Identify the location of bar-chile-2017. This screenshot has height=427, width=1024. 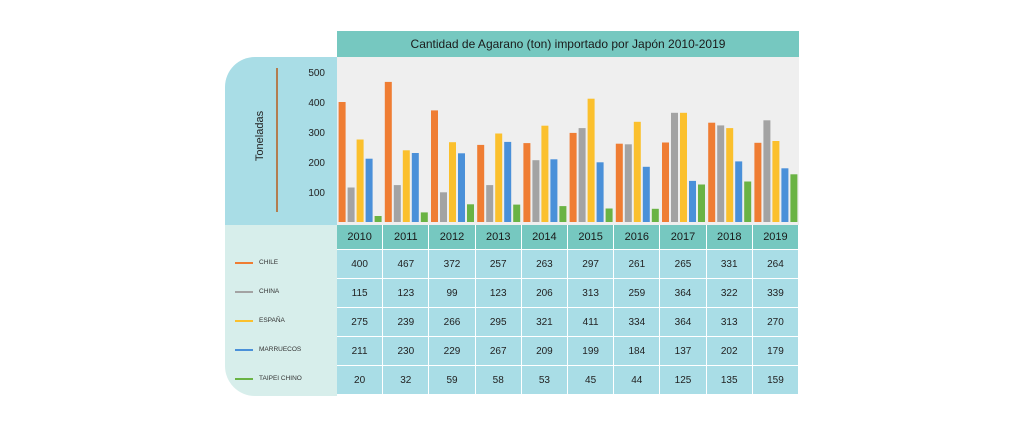
(665, 182).